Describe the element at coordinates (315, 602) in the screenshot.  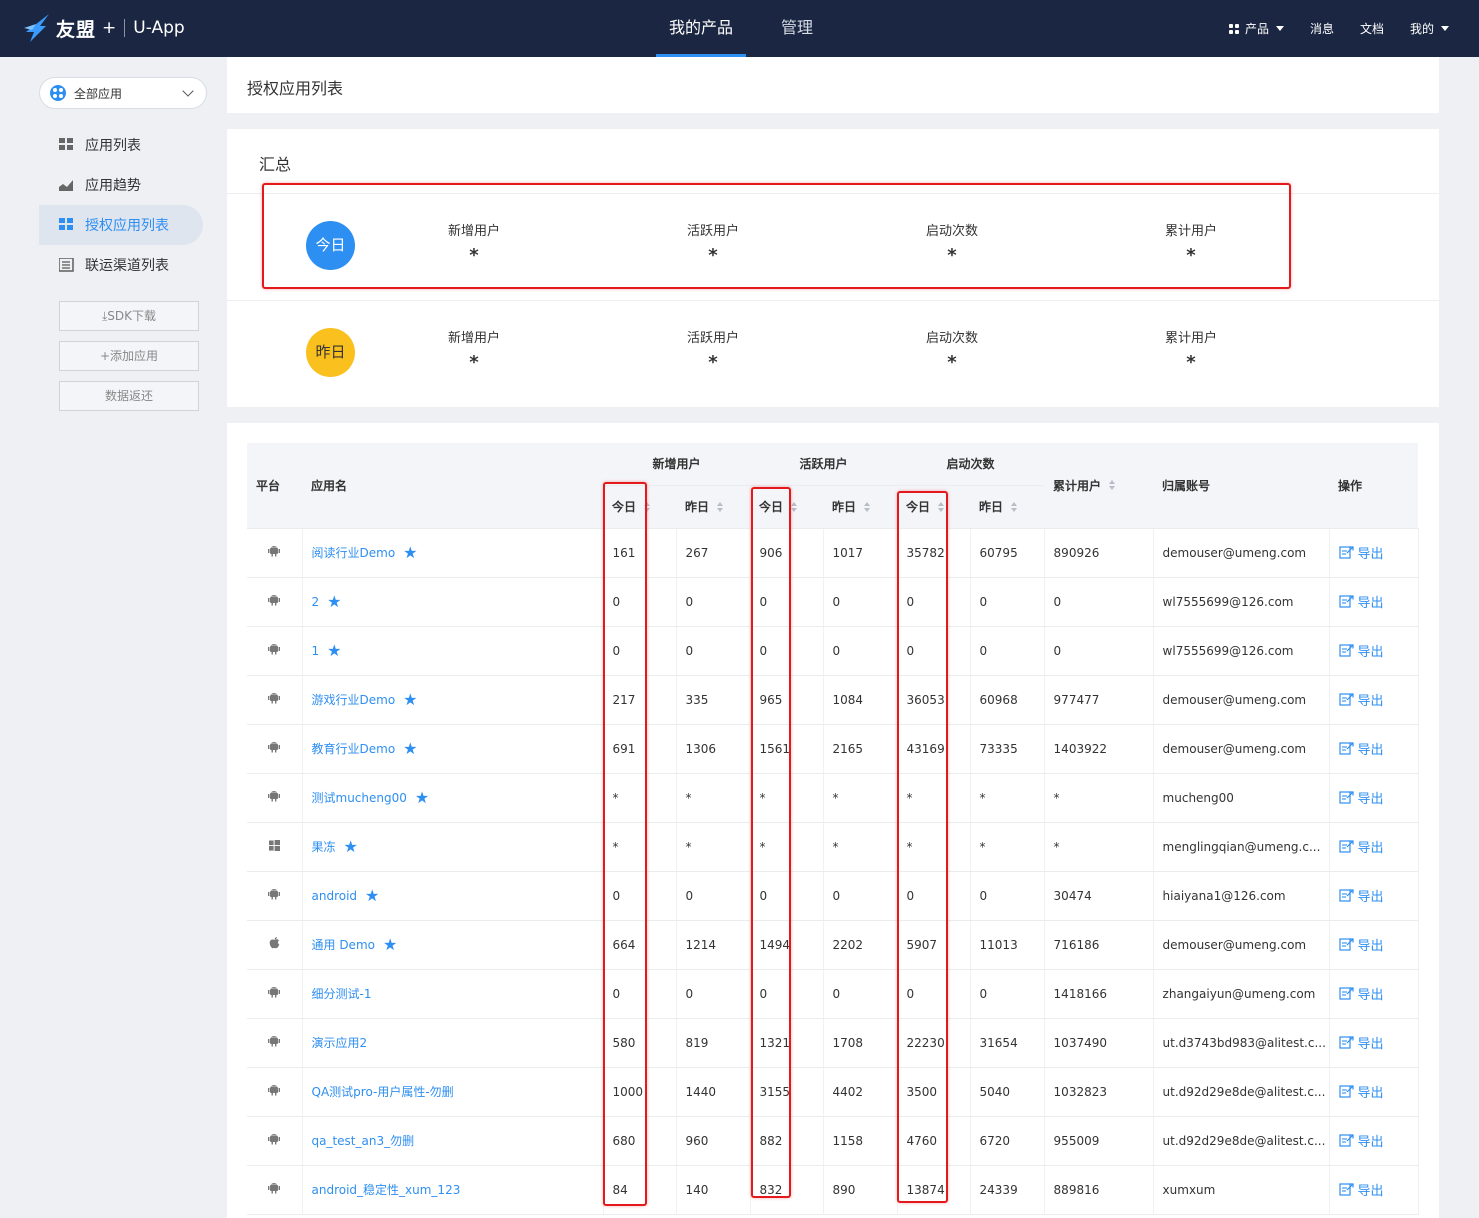
I see `app-name-link: 2` at that location.